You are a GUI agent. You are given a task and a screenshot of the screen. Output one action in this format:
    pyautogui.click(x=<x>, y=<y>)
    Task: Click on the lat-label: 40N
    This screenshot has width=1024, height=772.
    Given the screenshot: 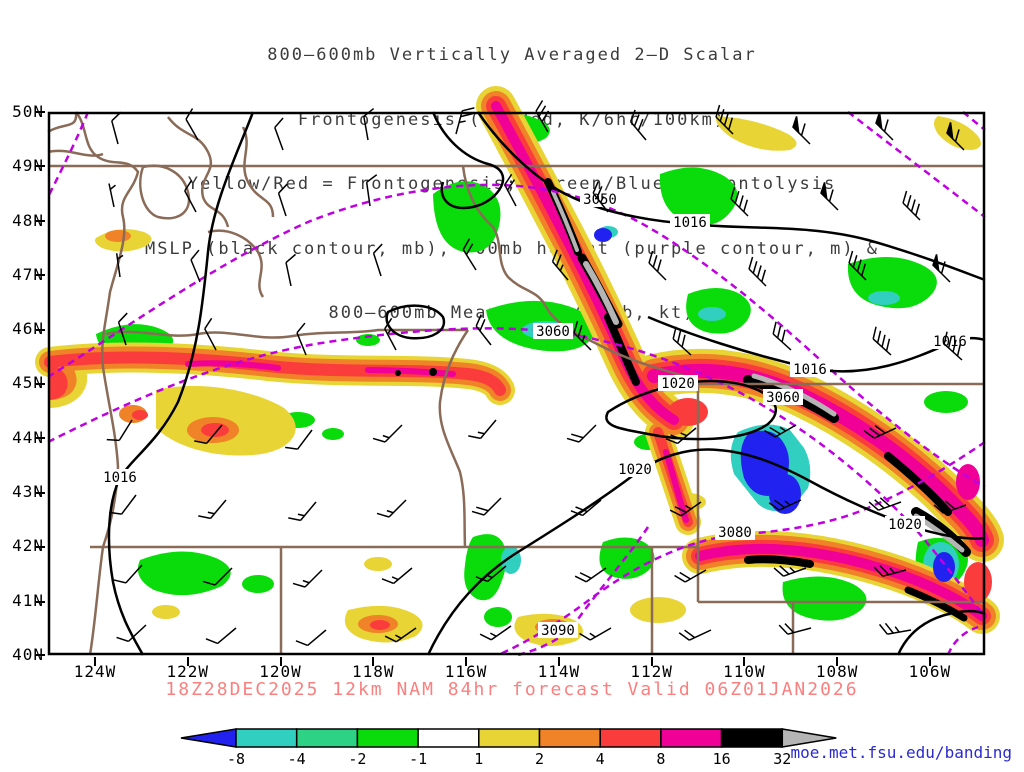 What is the action you would take?
    pyautogui.click(x=28, y=654)
    